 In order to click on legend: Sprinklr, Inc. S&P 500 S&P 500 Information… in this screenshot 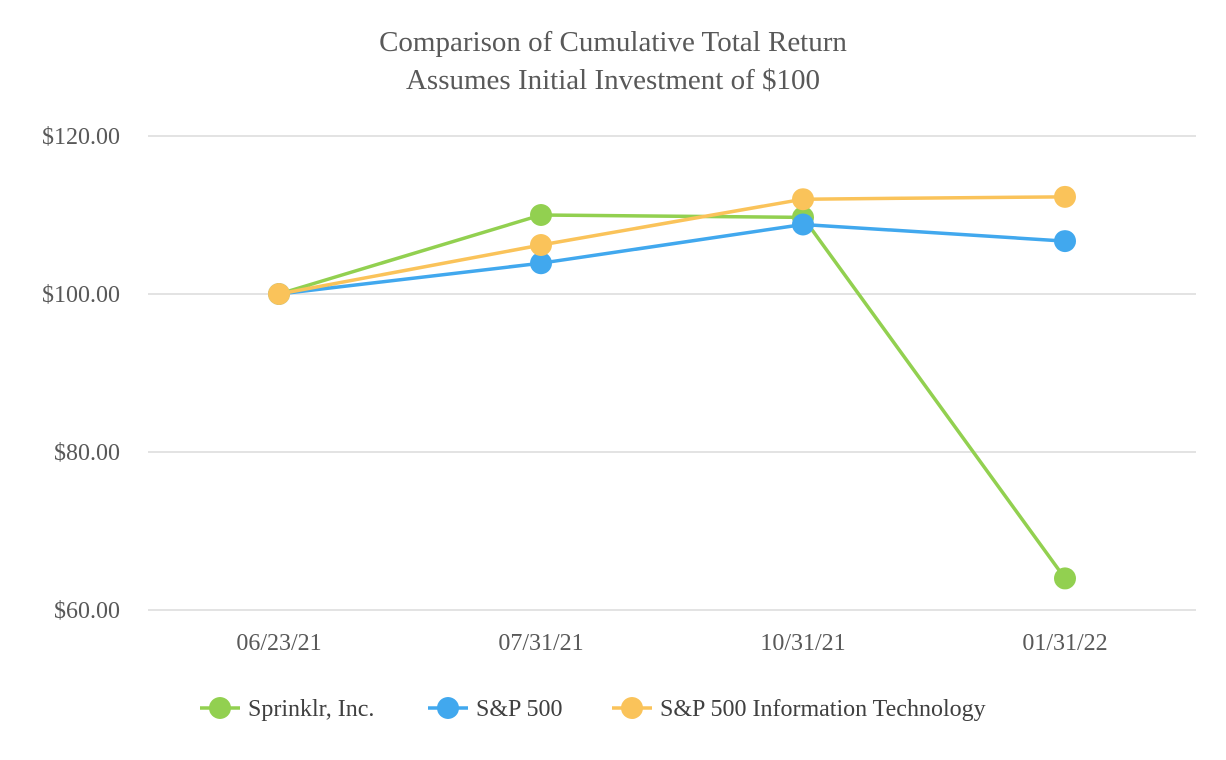, I will do `click(593, 709)`.